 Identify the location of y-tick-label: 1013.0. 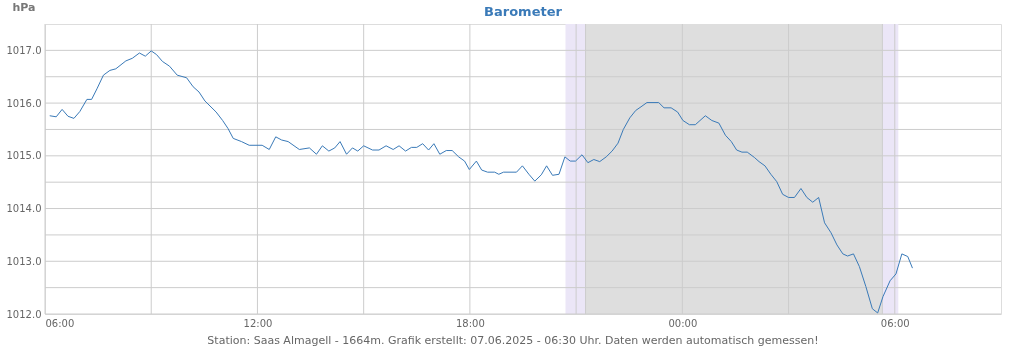
(24, 261).